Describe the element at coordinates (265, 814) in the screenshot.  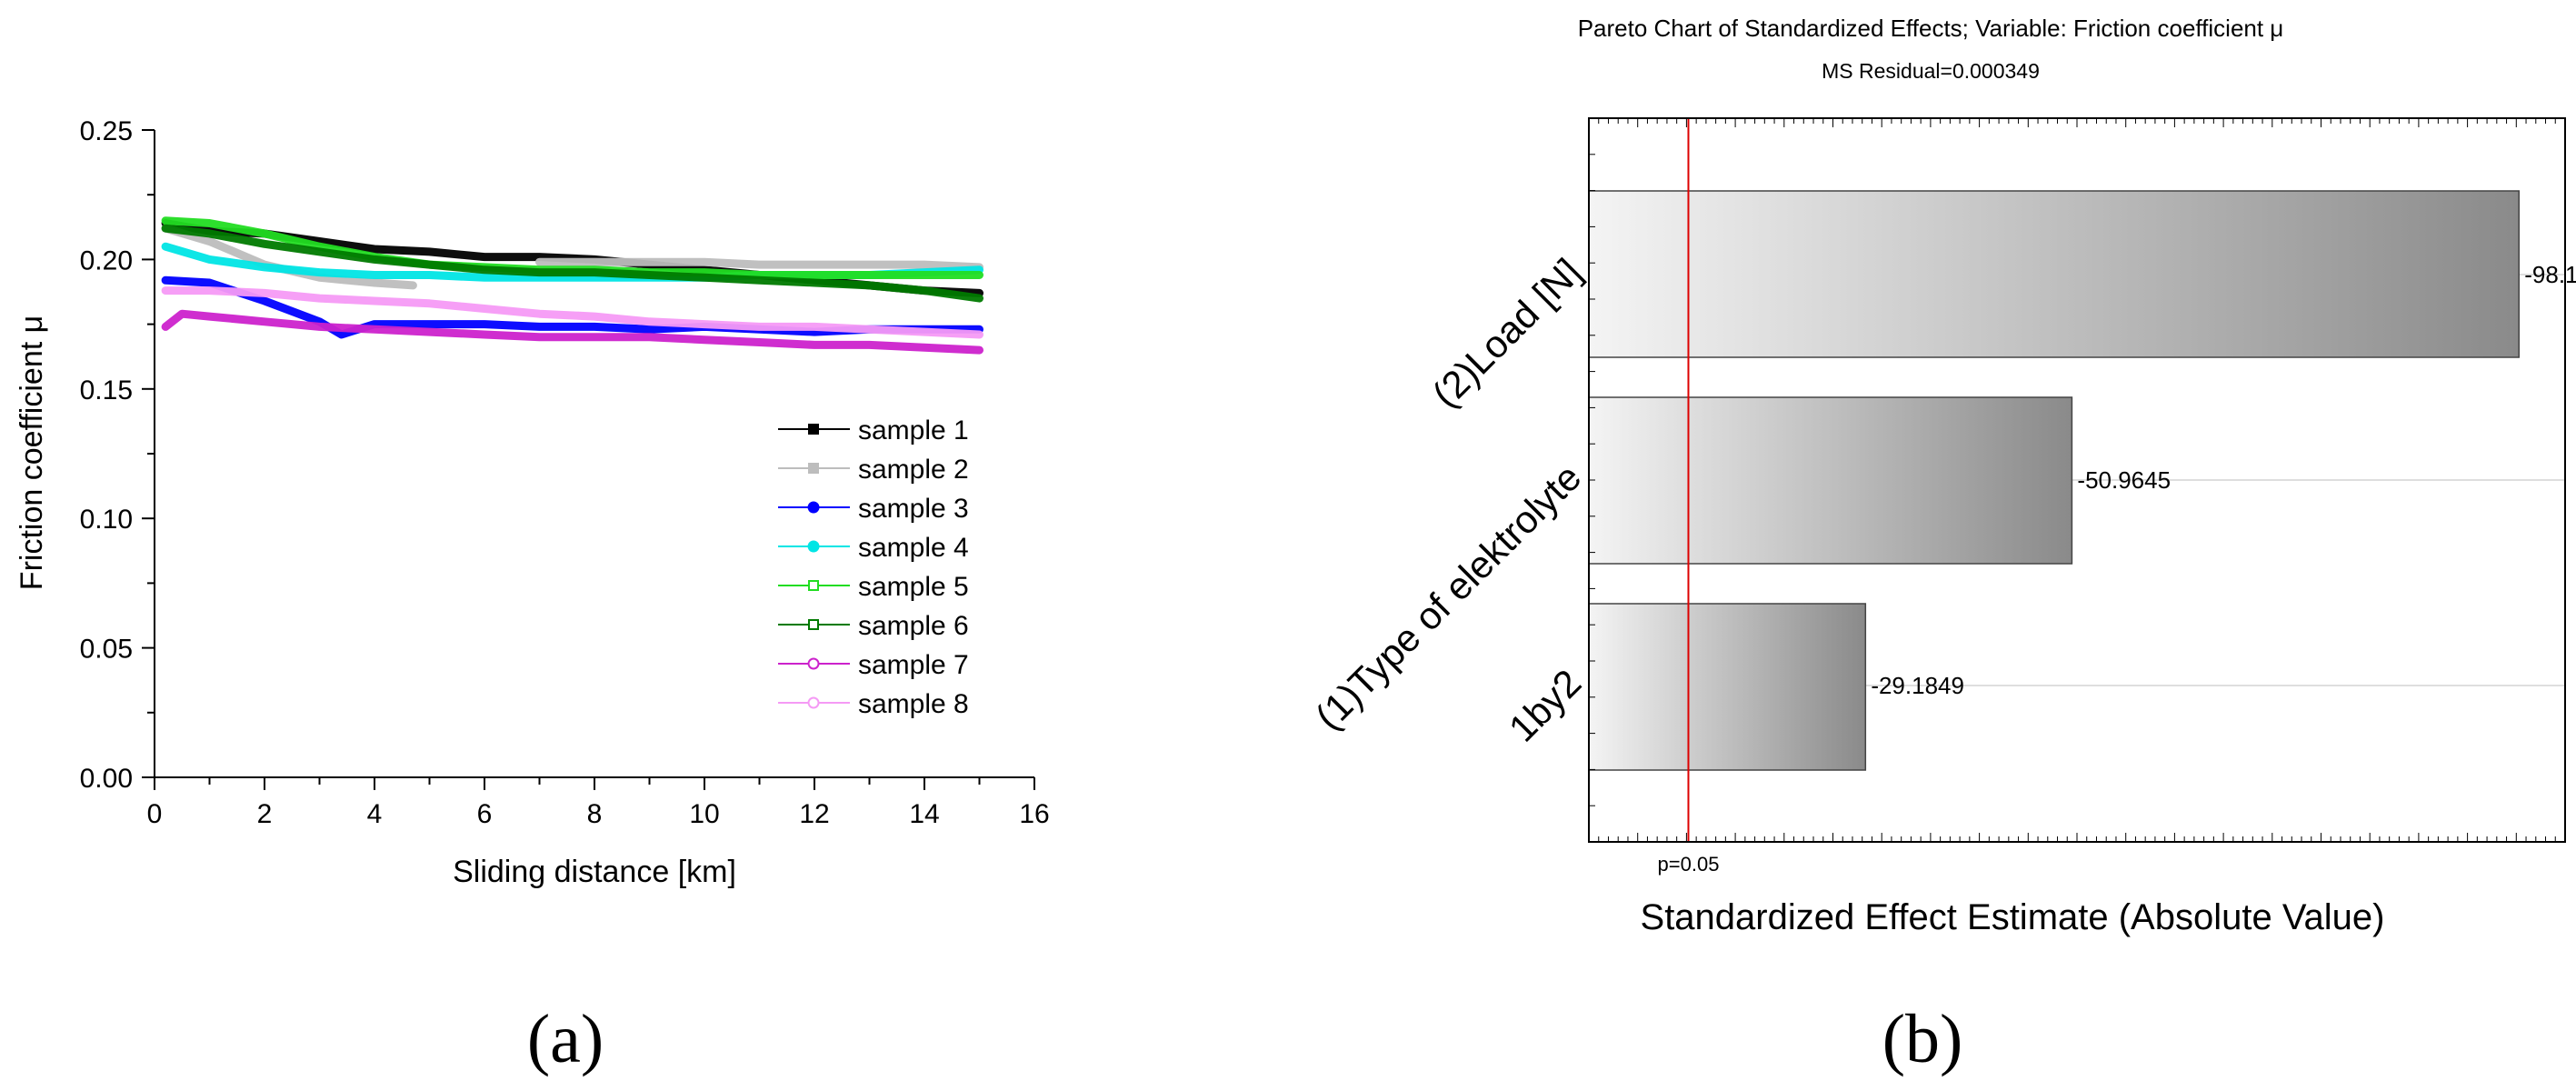
I see `x-tick-label: 2` at that location.